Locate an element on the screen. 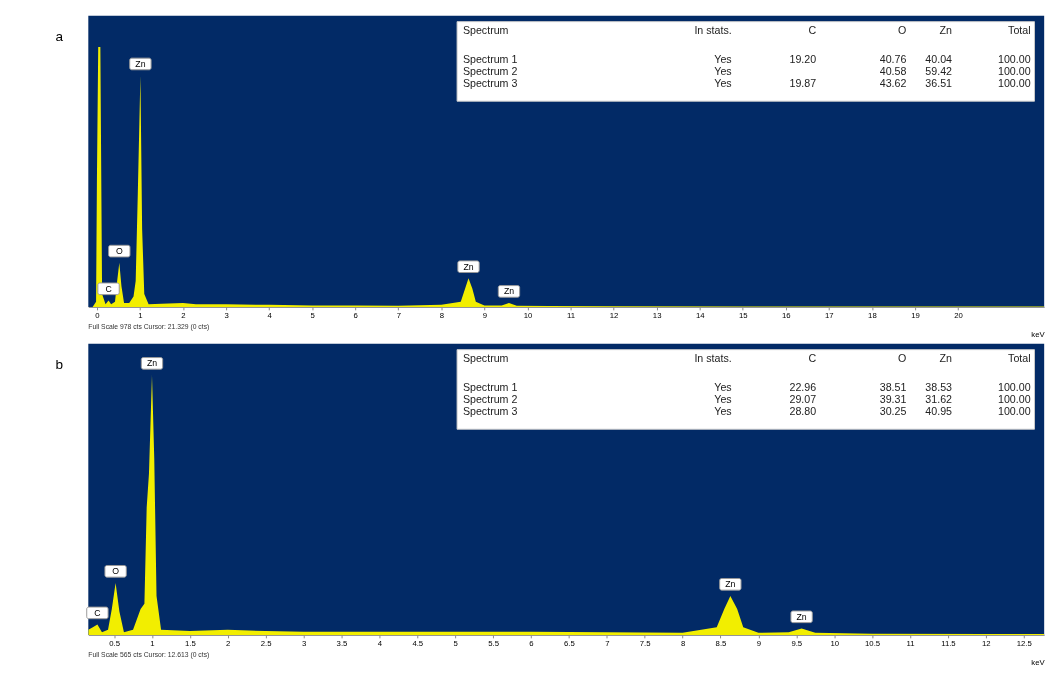 The height and width of the screenshot is (679, 1050). x-tick-label: 3.5 is located at coordinates (342, 644).